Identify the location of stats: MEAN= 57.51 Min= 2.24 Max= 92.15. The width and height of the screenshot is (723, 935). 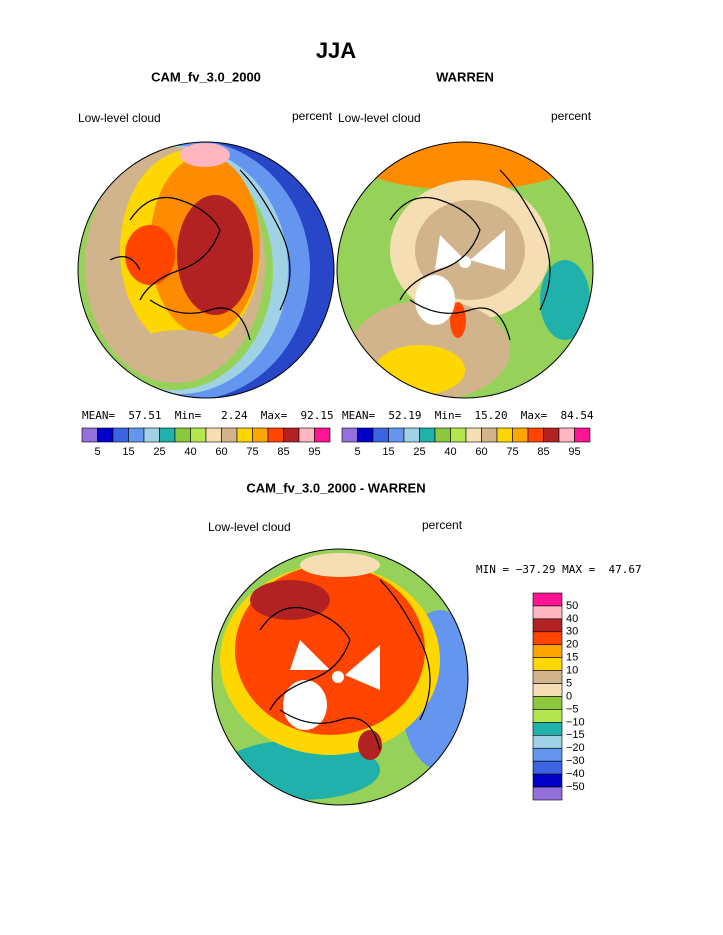
(208, 415).